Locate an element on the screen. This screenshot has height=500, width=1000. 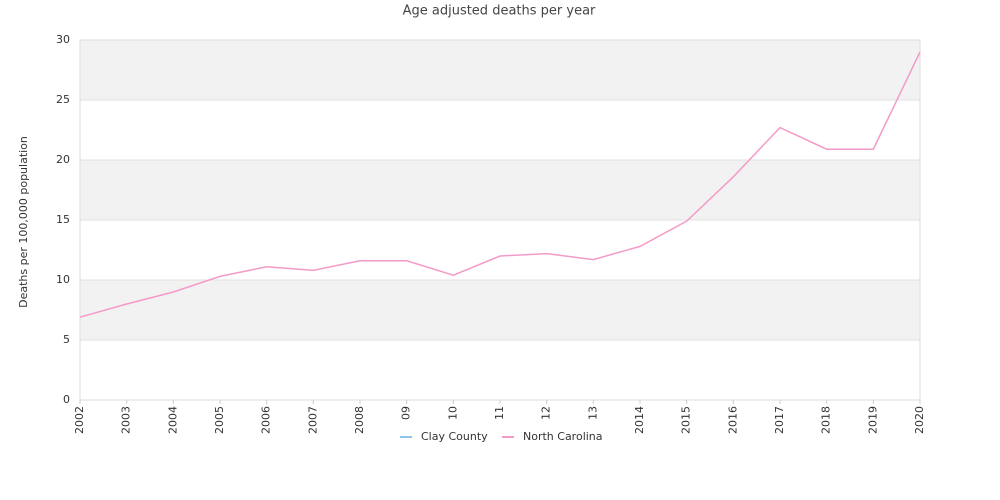
x-tick-label: 13 is located at coordinates (592, 413).